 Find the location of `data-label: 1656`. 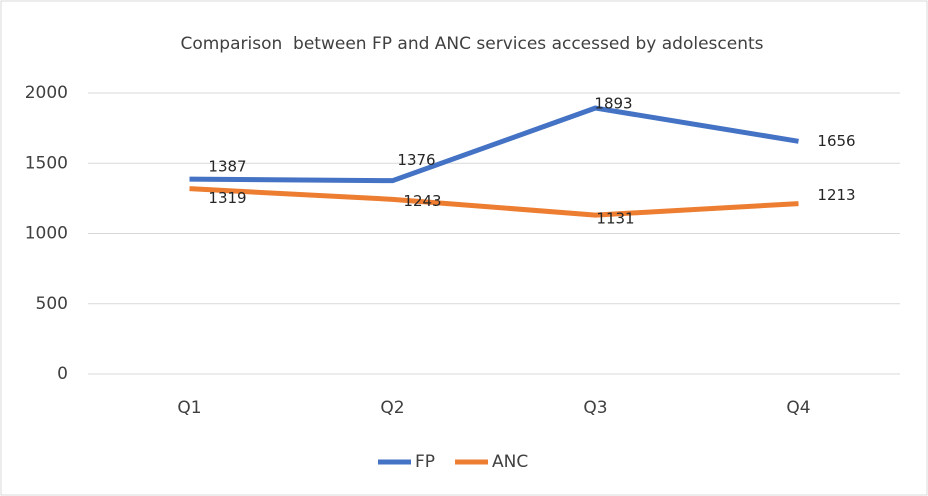

data-label: 1656 is located at coordinates (836, 141).